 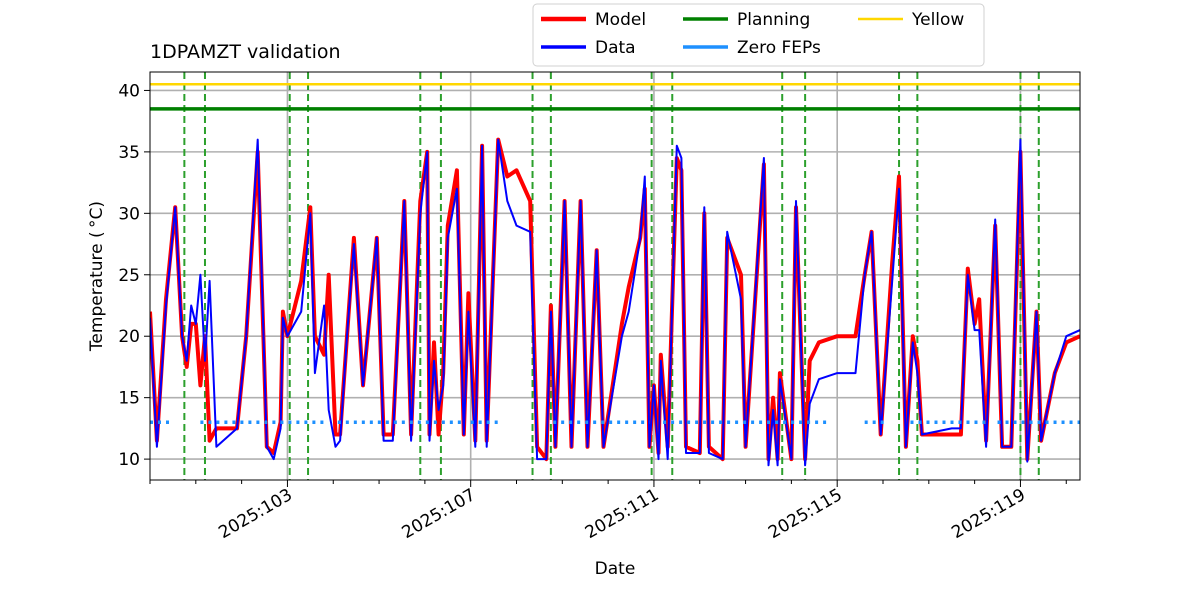 I want to click on legend: Model Data Planning Zero FEPs Yellow, so click(x=758, y=35).